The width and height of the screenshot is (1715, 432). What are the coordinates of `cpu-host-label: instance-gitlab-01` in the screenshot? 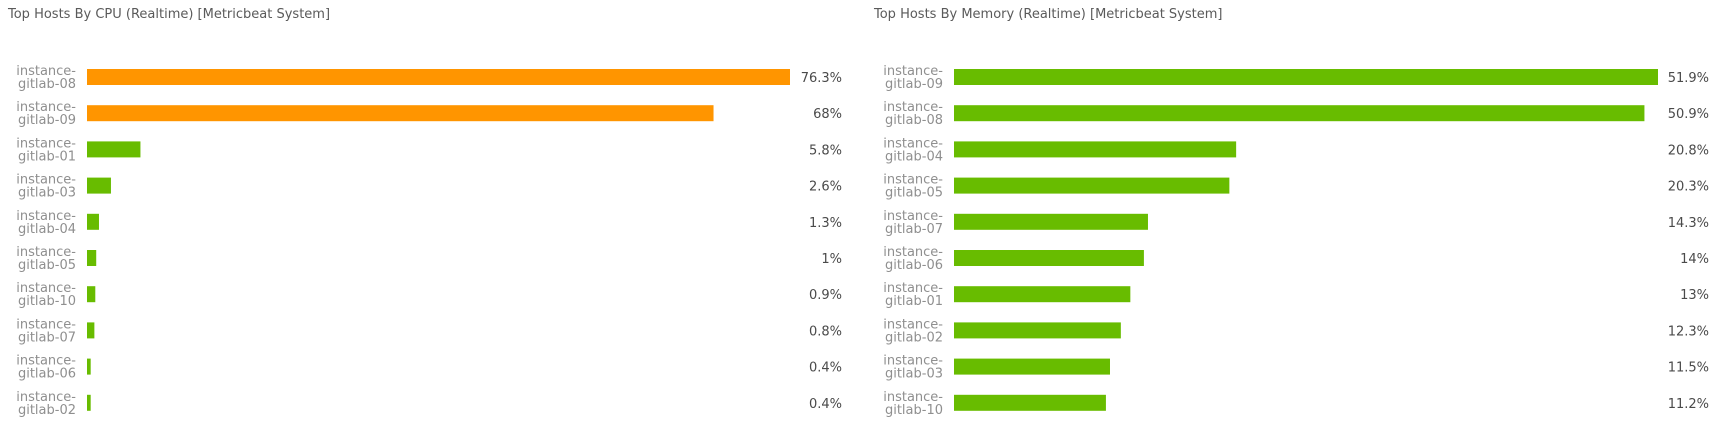 It's located at (46, 150).